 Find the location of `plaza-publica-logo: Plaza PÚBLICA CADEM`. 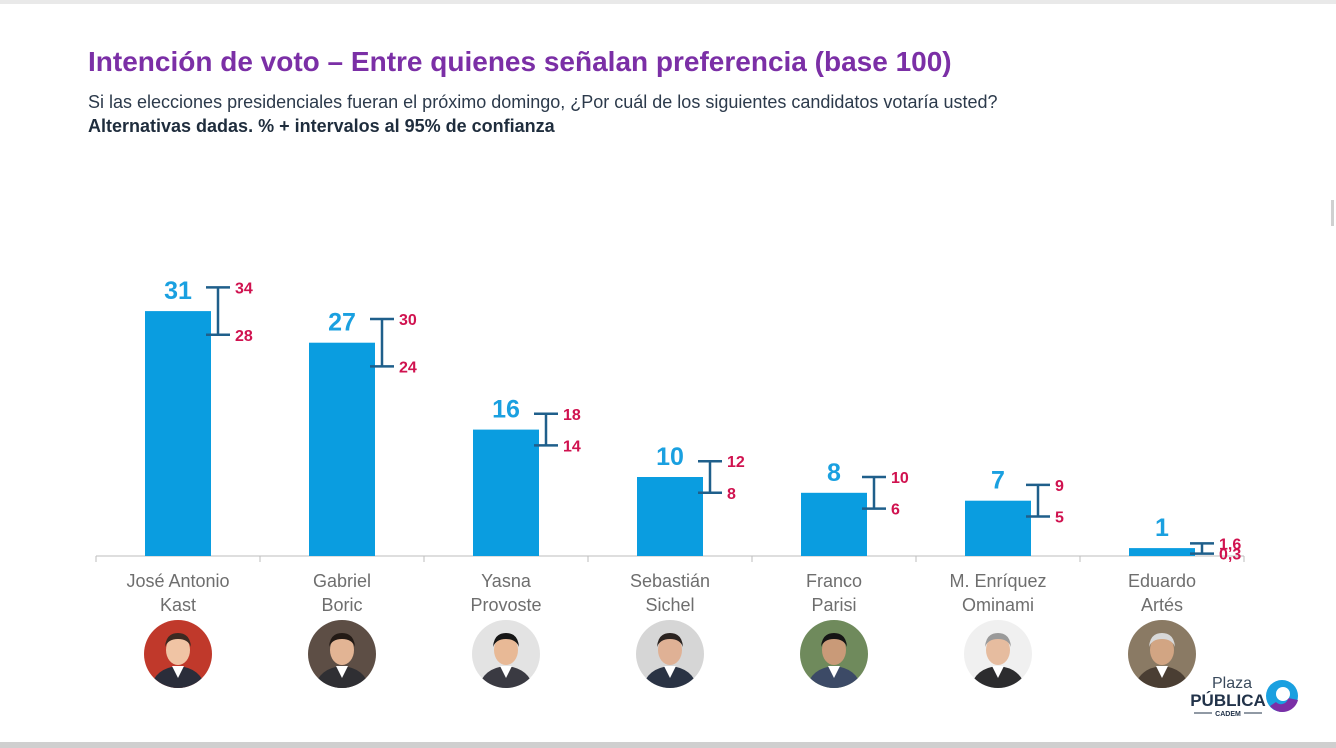

plaza-publica-logo: Plaza PÚBLICA CADEM is located at coordinates (1244, 696).